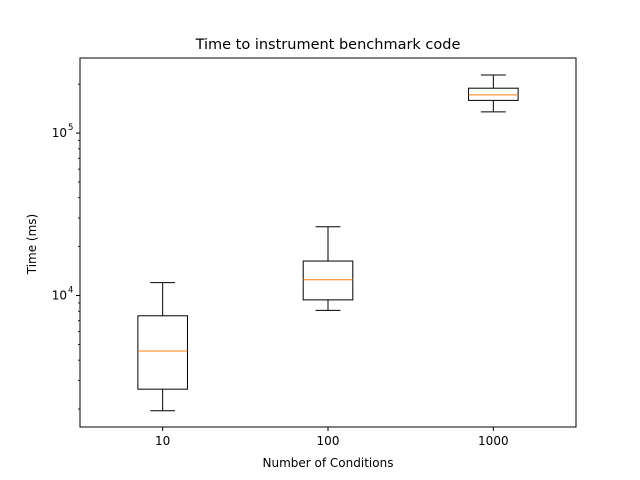 This screenshot has width=640, height=480. I want to click on x-axis-label: Number of Conditions, so click(328, 463).